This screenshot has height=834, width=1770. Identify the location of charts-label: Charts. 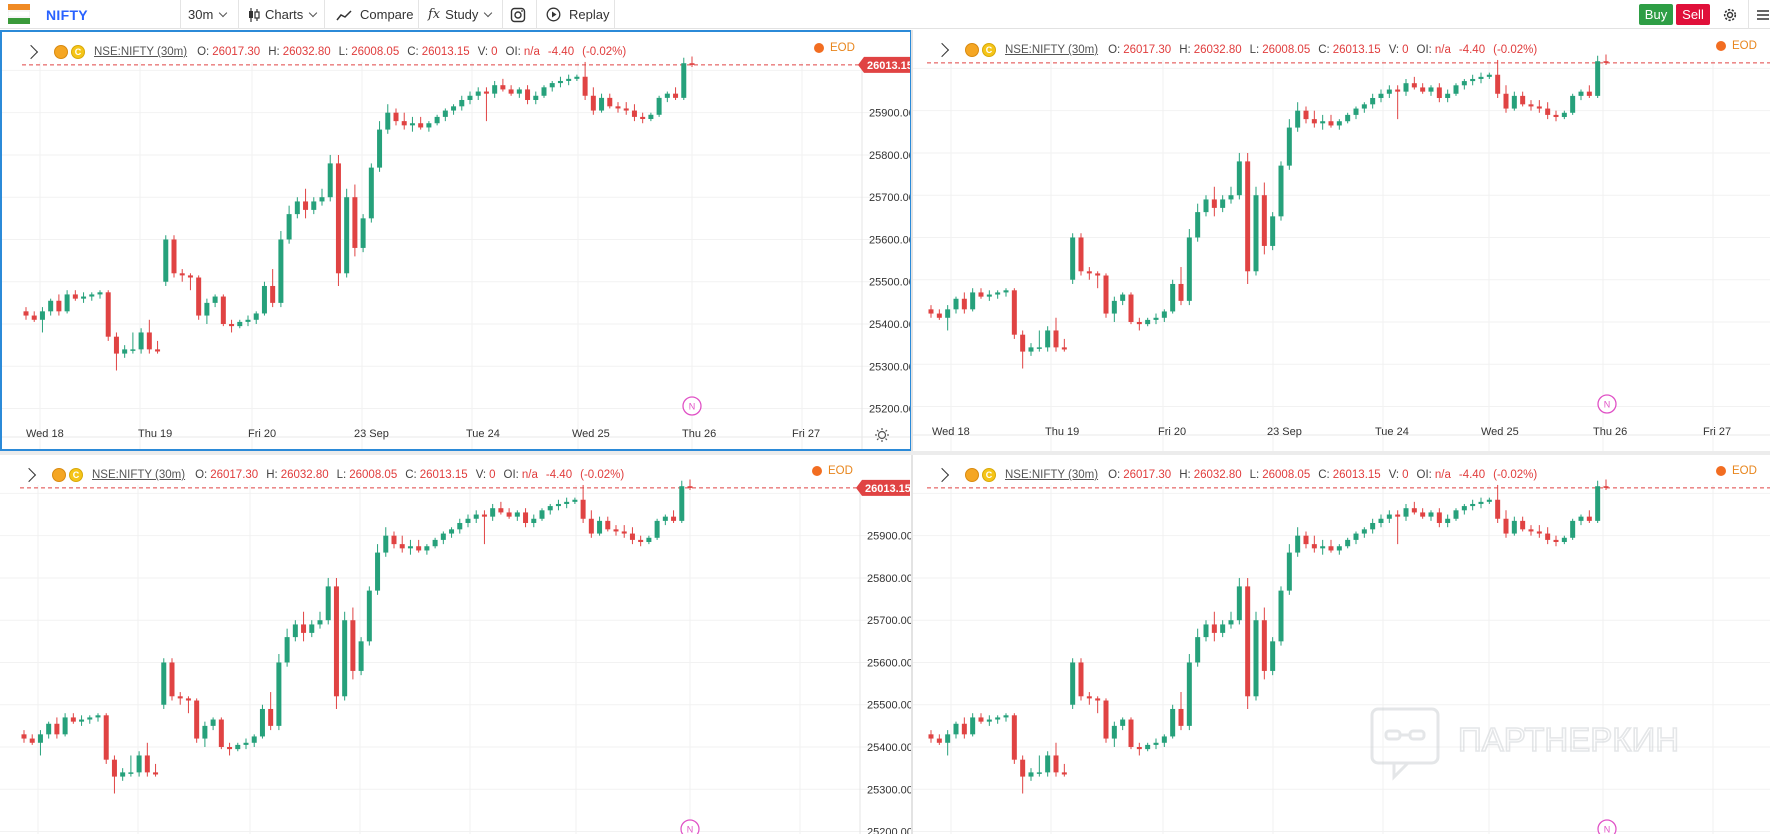
(284, 14).